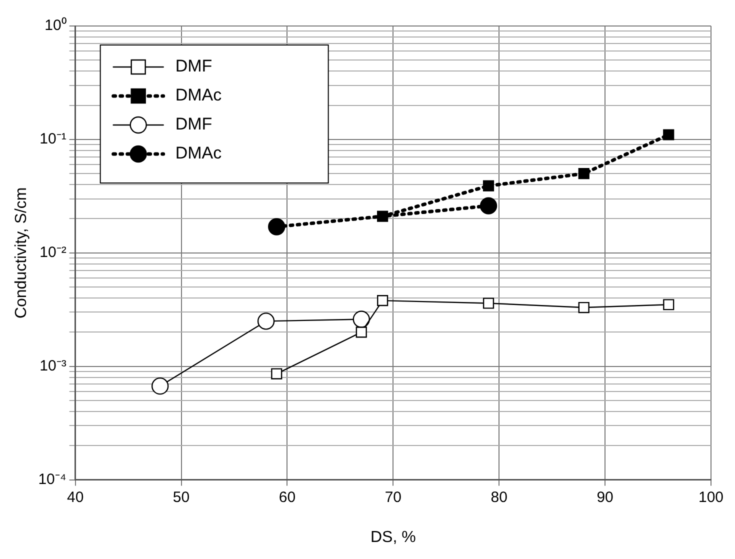 This screenshot has height=559, width=735. Describe the element at coordinates (393, 537) in the screenshot. I see `x-axis-title: DS, %` at that location.